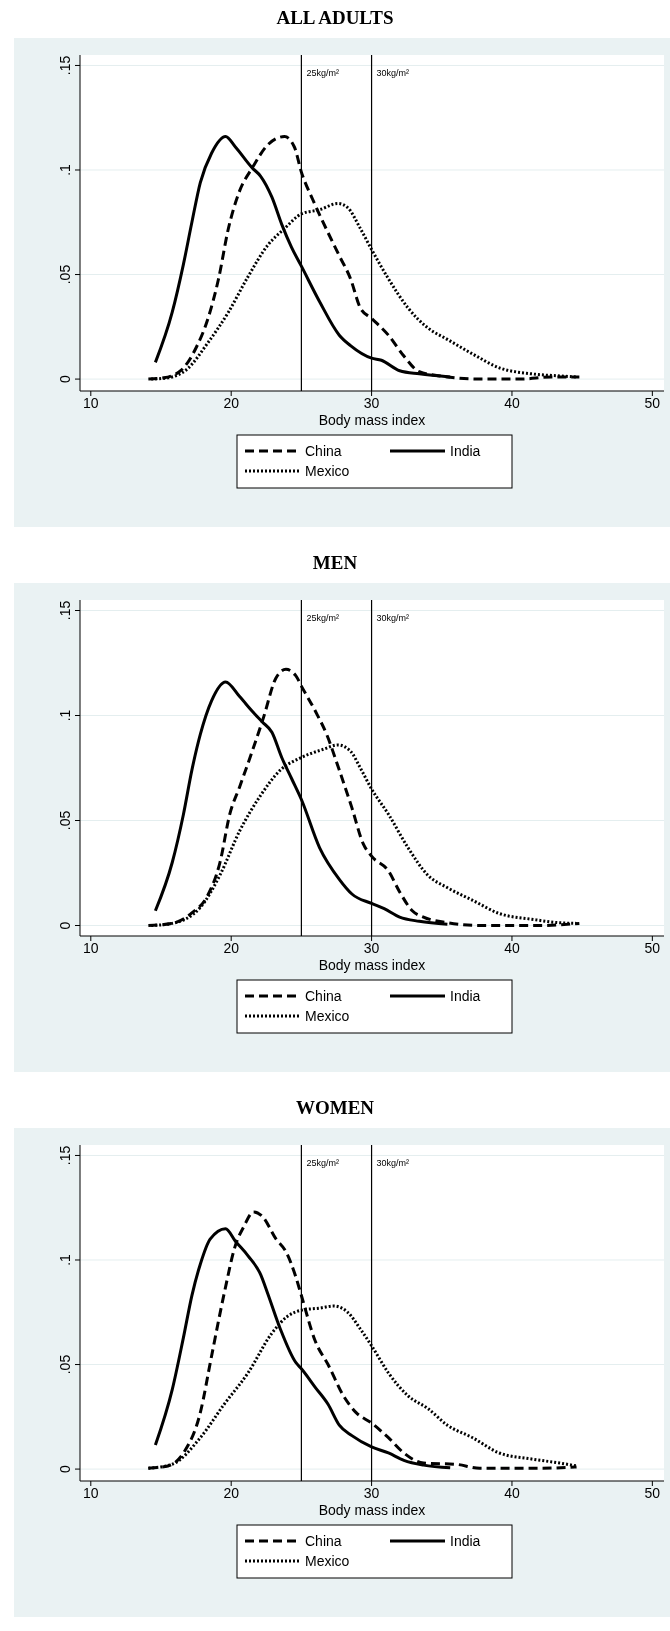  I want to click on chart-title: MEN, so click(335, 562).